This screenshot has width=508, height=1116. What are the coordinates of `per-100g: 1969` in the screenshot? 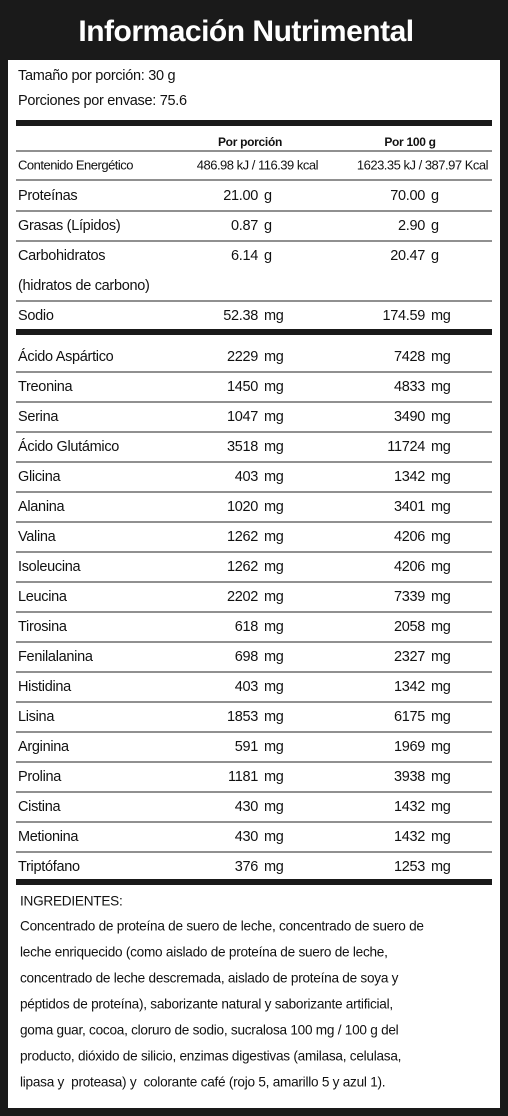 It's located at (409, 747).